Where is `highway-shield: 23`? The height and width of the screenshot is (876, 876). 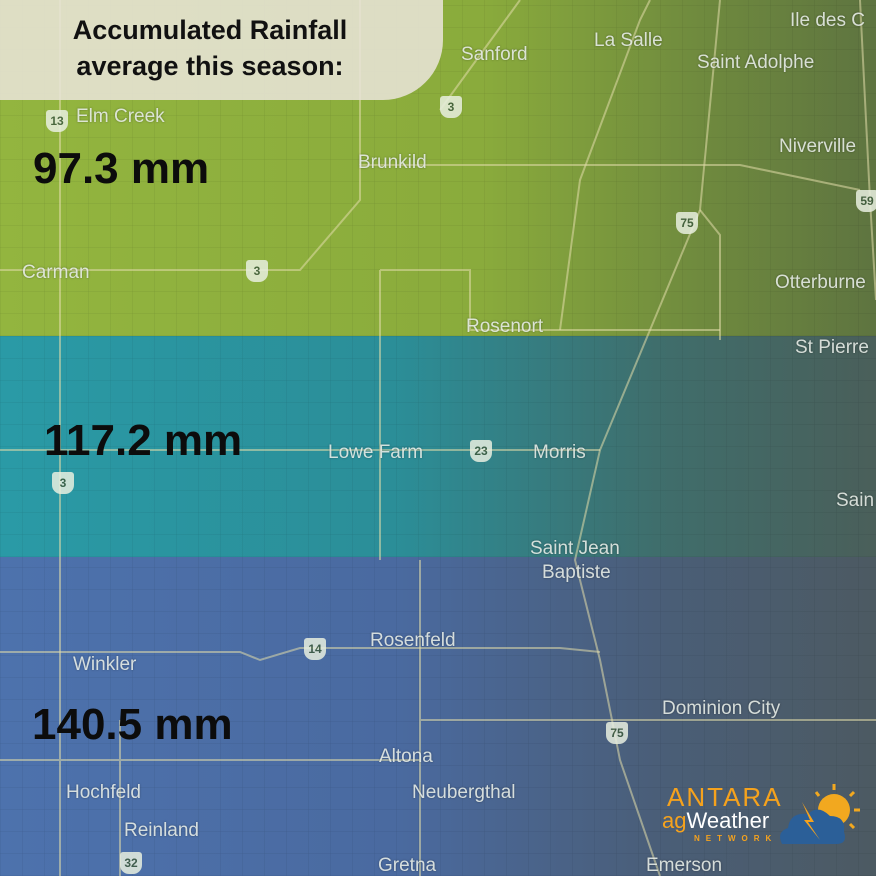 highway-shield: 23 is located at coordinates (481, 451).